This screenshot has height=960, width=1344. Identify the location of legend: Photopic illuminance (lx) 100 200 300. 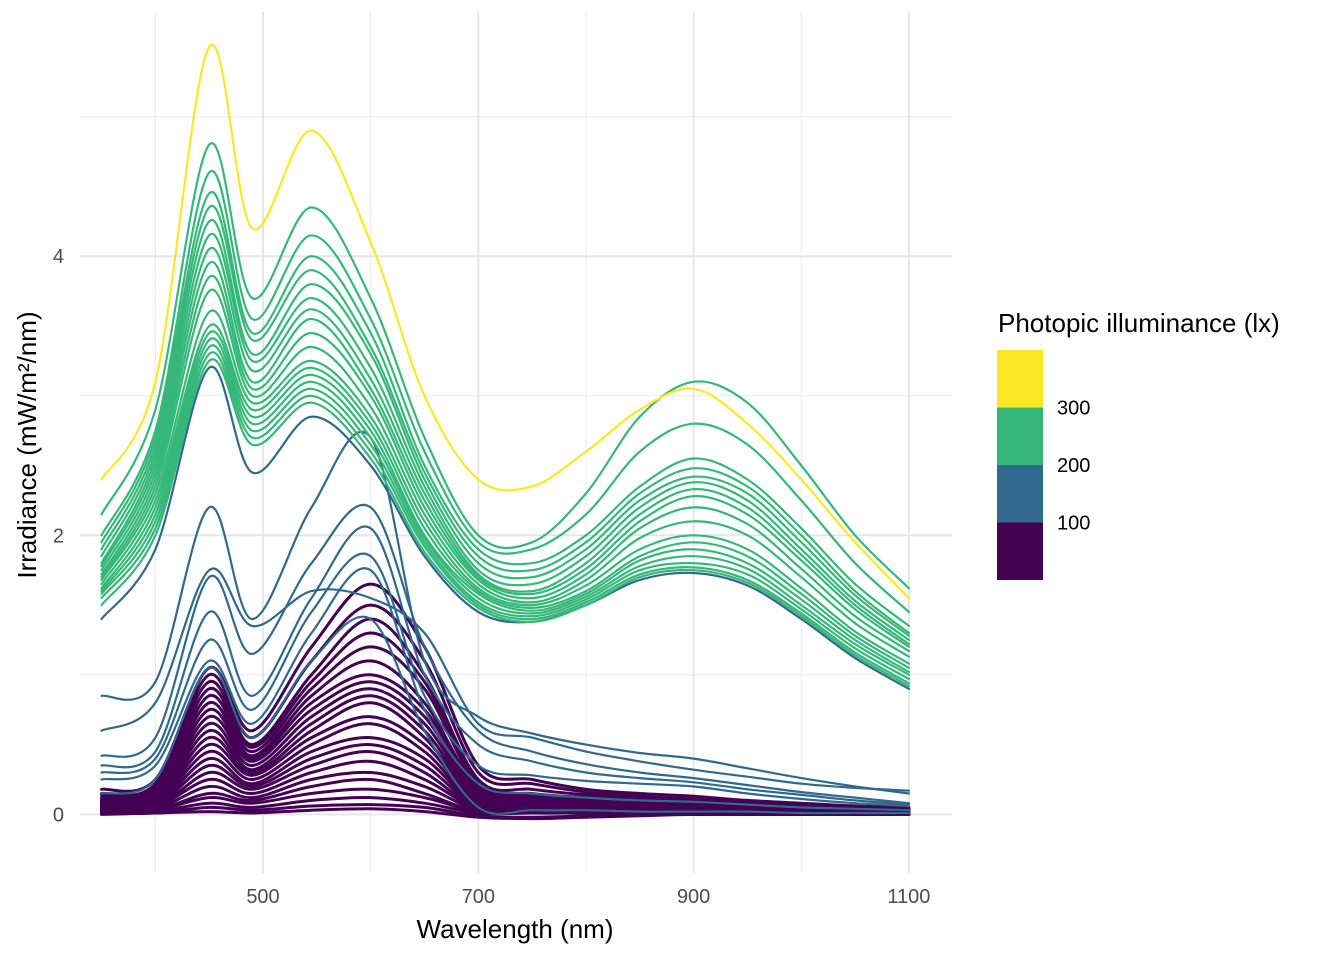
(1138, 444).